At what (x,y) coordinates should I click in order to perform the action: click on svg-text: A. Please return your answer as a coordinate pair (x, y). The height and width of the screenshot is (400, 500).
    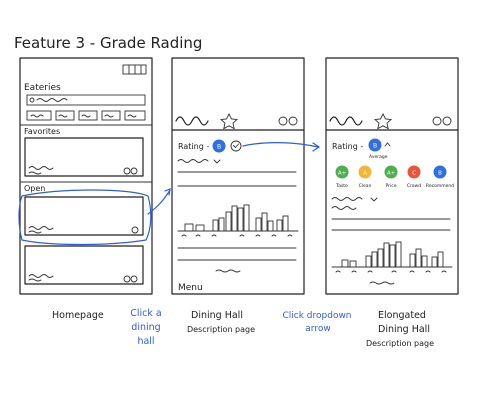
    Looking at the image, I should click on (365, 174).